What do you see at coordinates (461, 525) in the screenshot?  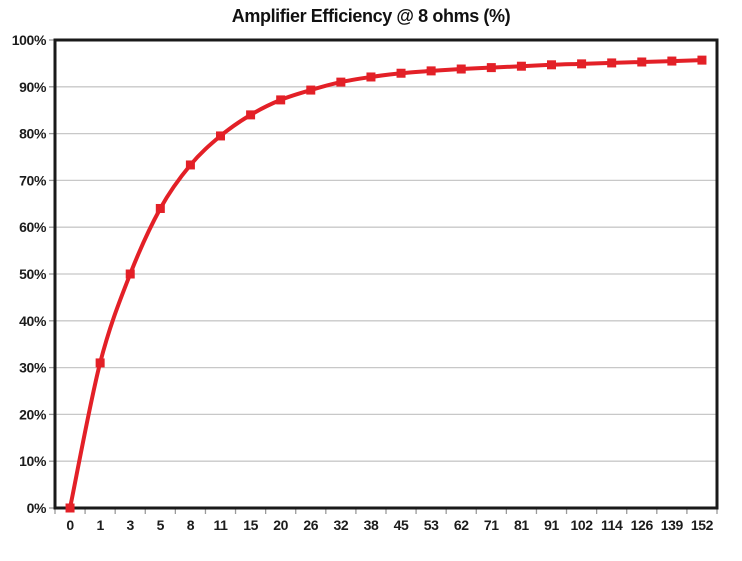 I see `x-axis-label: 62` at bounding box center [461, 525].